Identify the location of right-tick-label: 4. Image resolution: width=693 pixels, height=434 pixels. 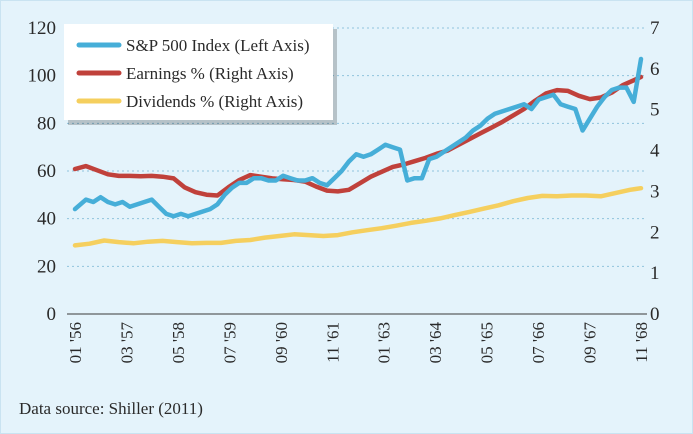
(655, 151).